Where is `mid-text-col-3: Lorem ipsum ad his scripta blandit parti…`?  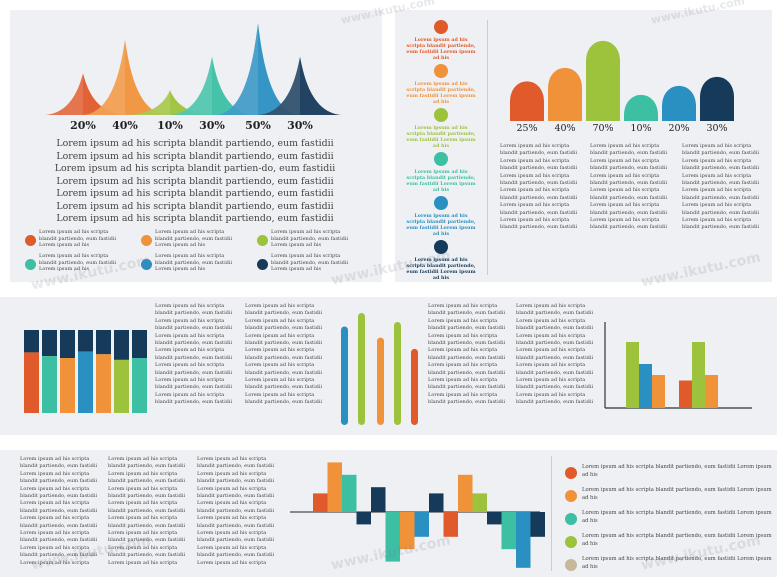 mid-text-col-3: Lorem ipsum ad his scripta blandit parti… is located at coordinates (467, 354).